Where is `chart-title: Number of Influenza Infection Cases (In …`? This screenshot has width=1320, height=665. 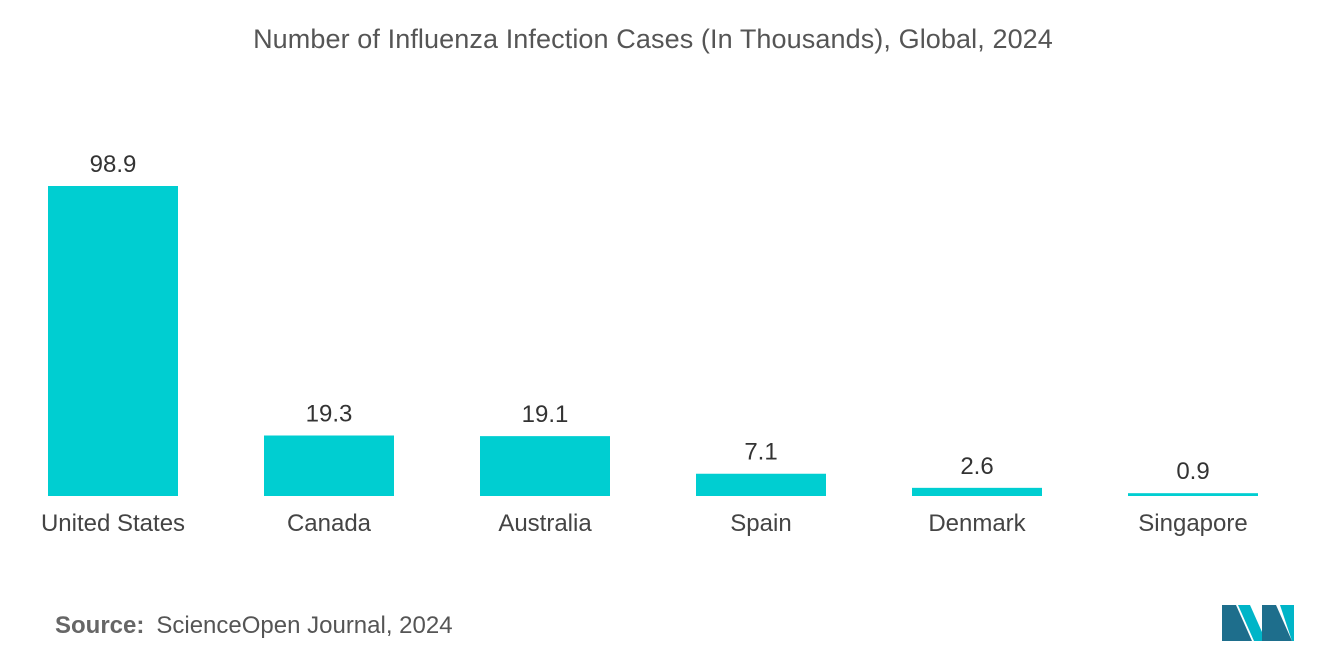
chart-title: Number of Influenza Infection Cases (In … is located at coordinates (653, 39).